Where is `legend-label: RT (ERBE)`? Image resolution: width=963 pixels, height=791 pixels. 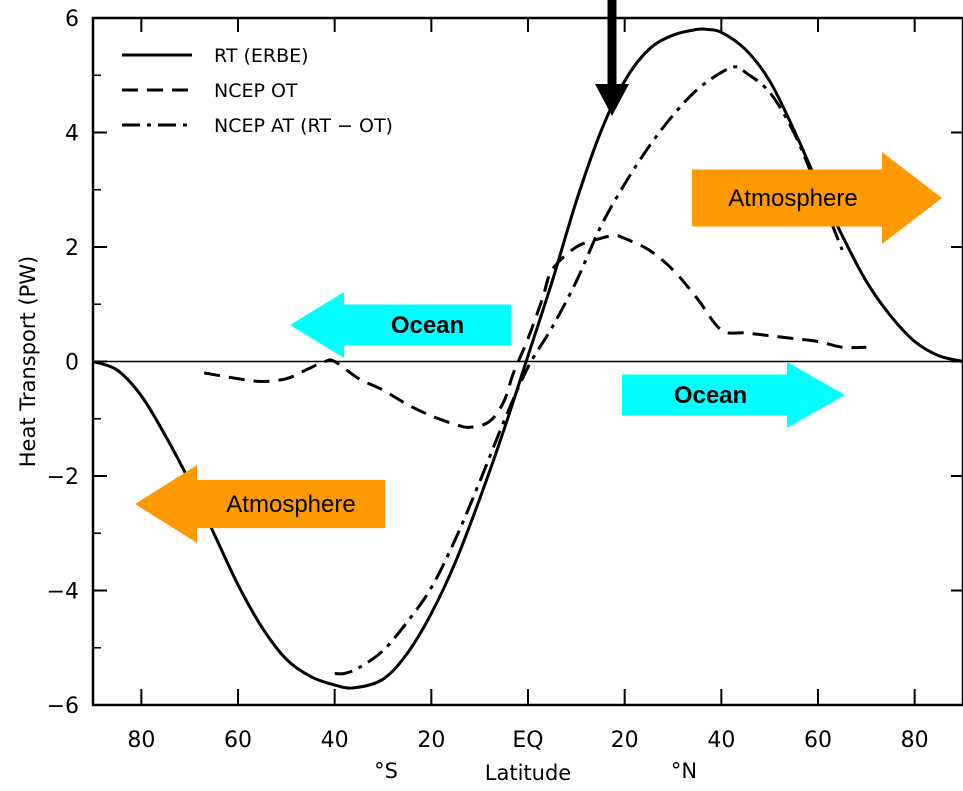
legend-label: RT (ERBE) is located at coordinates (261, 56).